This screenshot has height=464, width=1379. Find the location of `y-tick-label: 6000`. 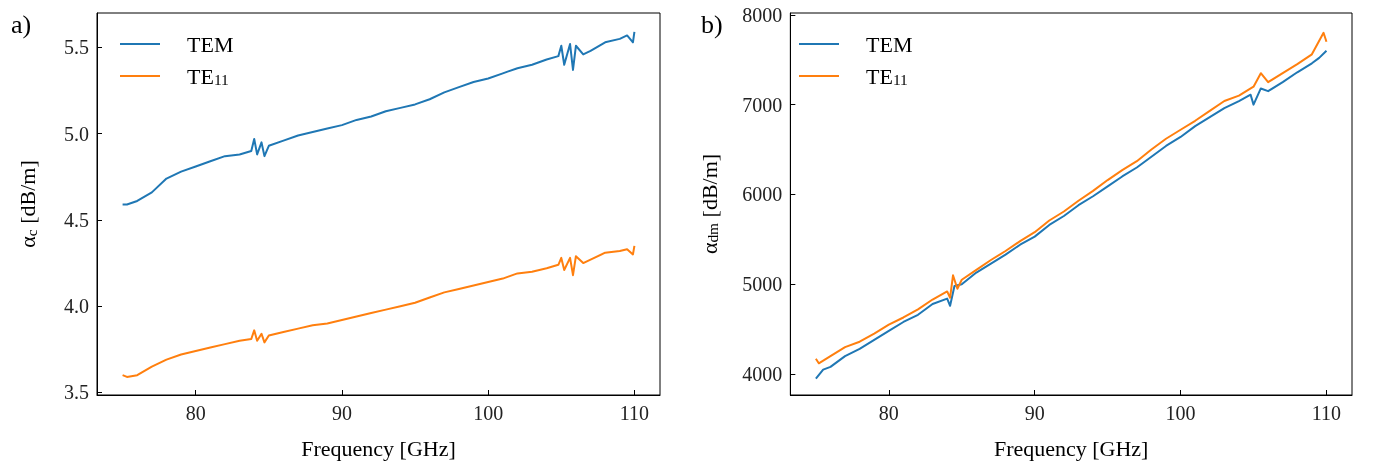

y-tick-label: 6000 is located at coordinates (762, 194).